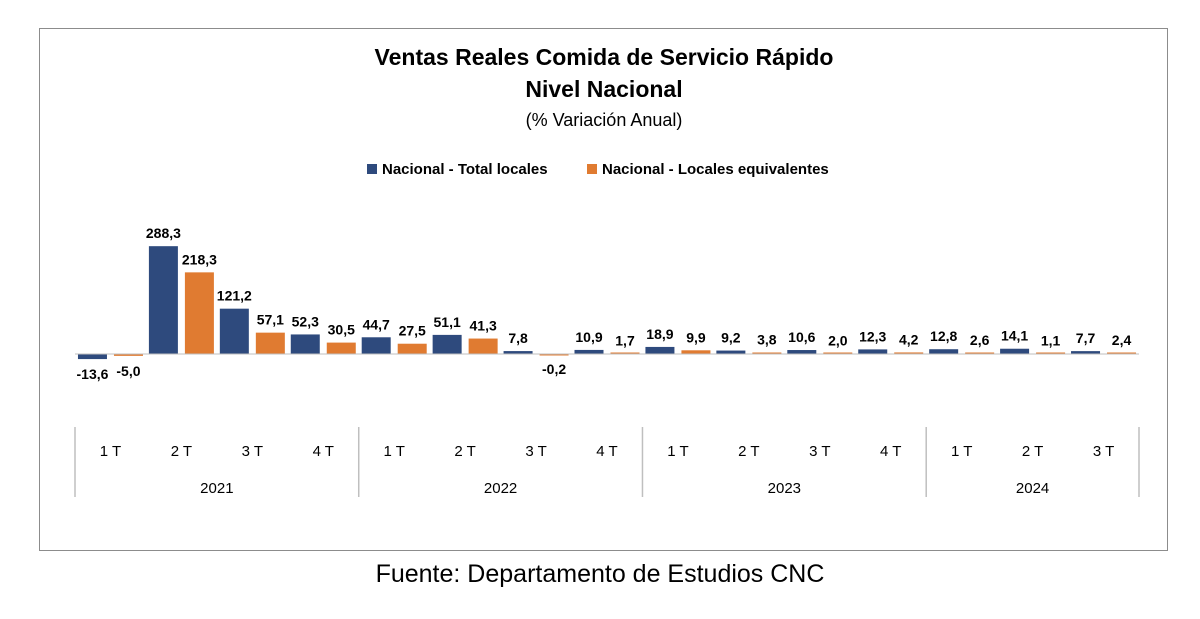  I want to click on data-label-s1-9: 18,9, so click(659, 334).